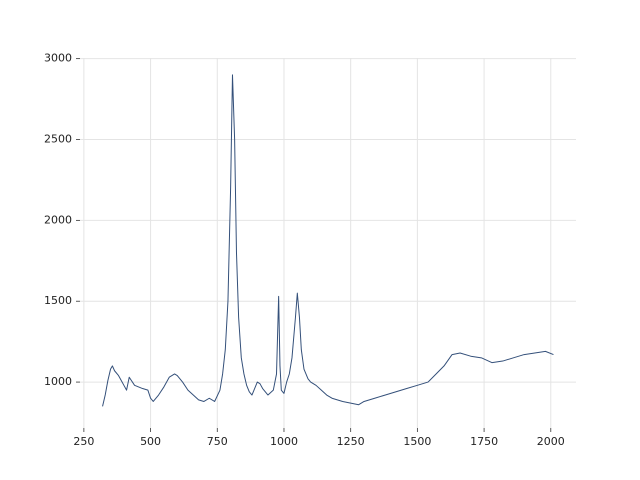 This screenshot has height=480, width=640. Describe the element at coordinates (351, 441) in the screenshot. I see `x-tick-label: 1250` at that location.